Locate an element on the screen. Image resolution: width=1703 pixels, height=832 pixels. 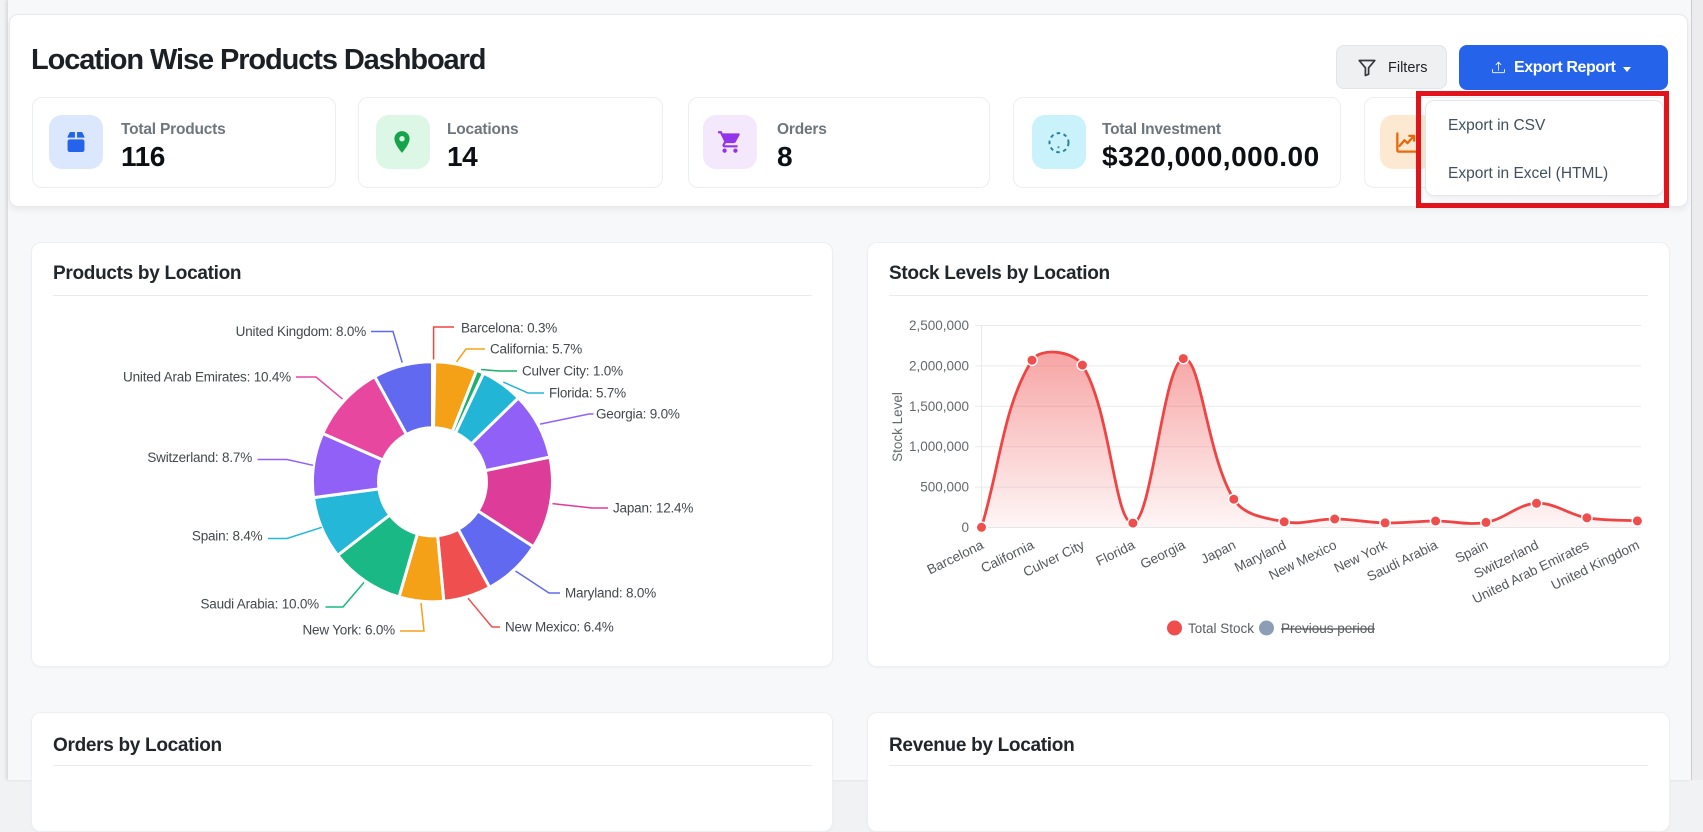
svg-text: United Arab Emirates: 10.4% is located at coordinates (207, 377).